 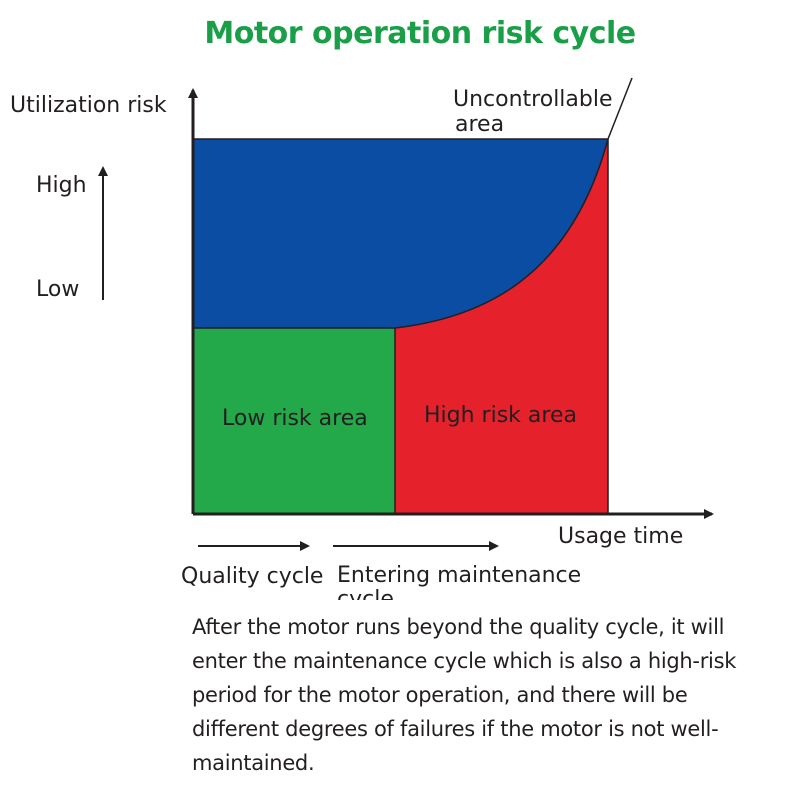 I want to click on risk-low-label: Low, so click(x=57, y=289).